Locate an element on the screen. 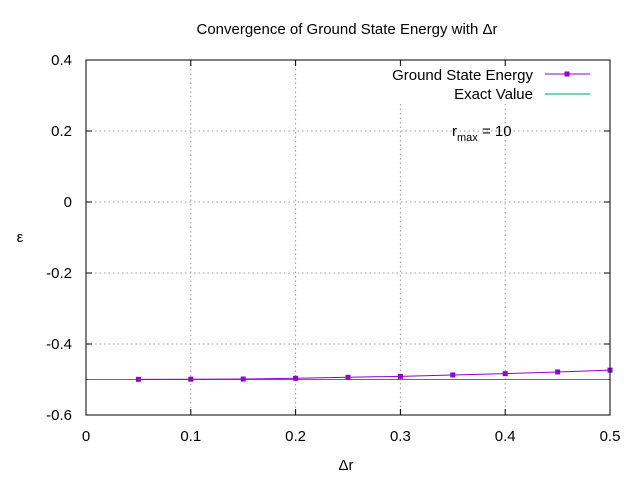 Image resolution: width=640 pixels, height=480 pixels. series-layer is located at coordinates (349, 374).